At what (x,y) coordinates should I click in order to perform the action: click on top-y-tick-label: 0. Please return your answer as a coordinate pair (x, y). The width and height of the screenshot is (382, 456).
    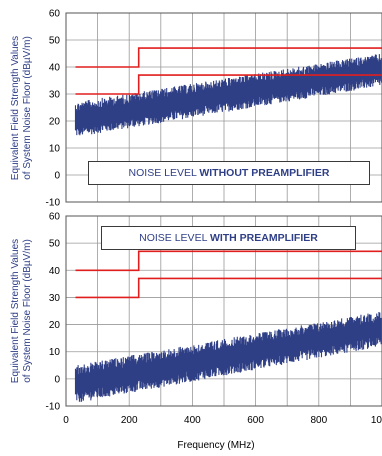
    Looking at the image, I should click on (57, 176).